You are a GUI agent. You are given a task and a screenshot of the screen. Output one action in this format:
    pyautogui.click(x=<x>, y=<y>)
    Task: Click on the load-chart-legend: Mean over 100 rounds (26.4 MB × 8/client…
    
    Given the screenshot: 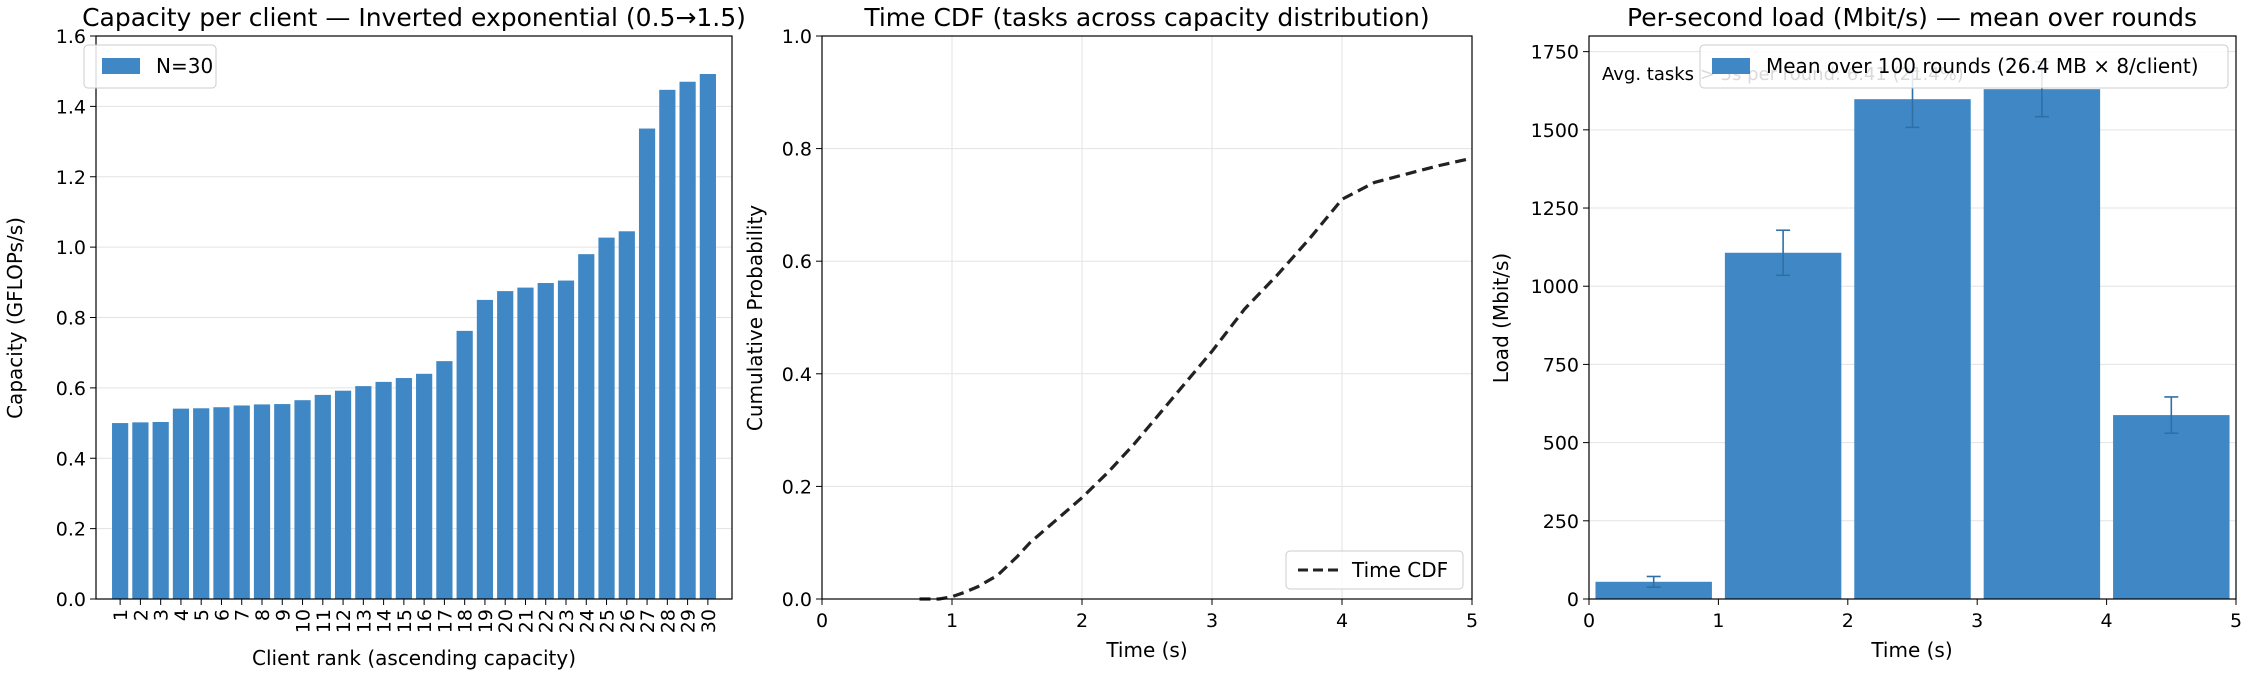 What is the action you would take?
    pyautogui.click(x=1964, y=66)
    